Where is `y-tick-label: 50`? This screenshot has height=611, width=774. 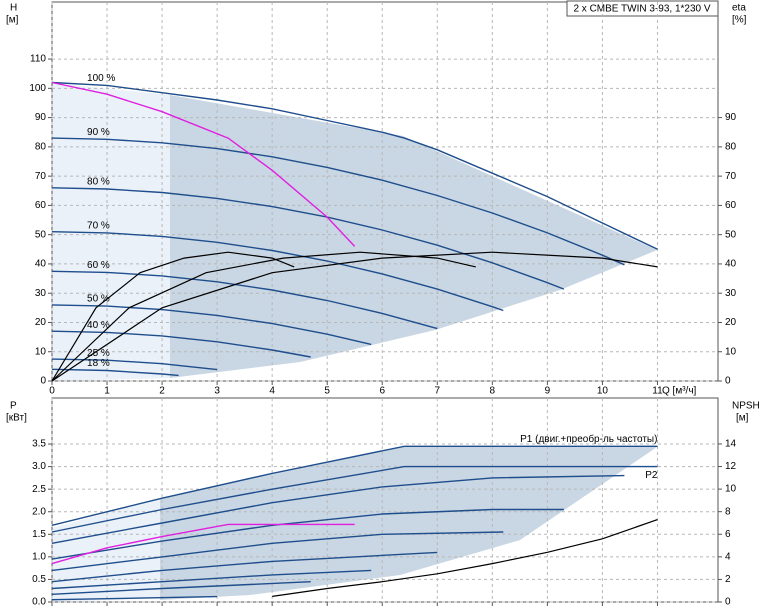
y-tick-label: 50 is located at coordinates (41, 234).